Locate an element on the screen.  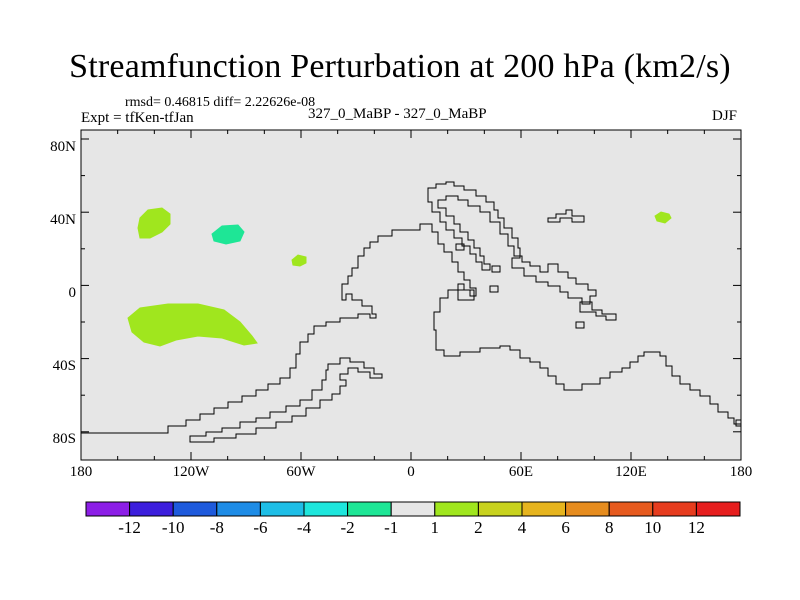
colorbar-label: -4 is located at coordinates (304, 527).